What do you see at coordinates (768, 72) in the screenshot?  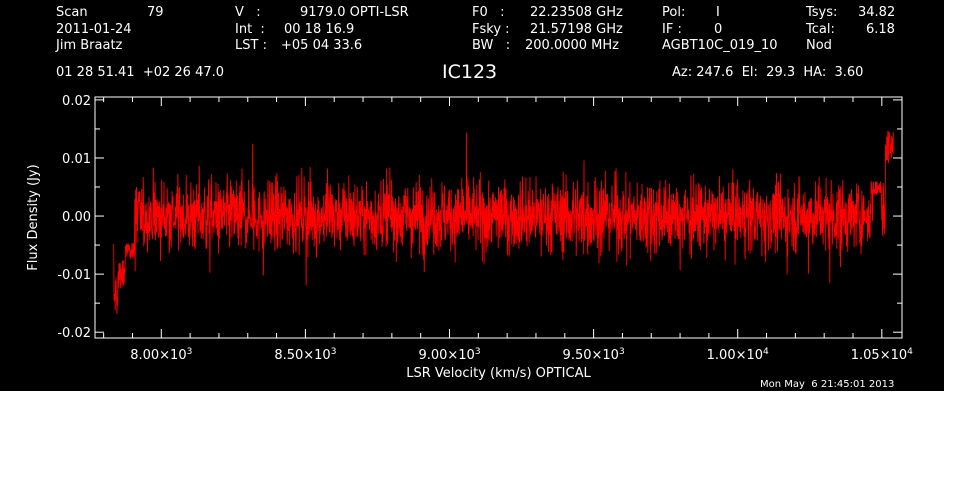 I see `pointing-info: Az: 247.6 El: 29.3 HA: 3.60` at bounding box center [768, 72].